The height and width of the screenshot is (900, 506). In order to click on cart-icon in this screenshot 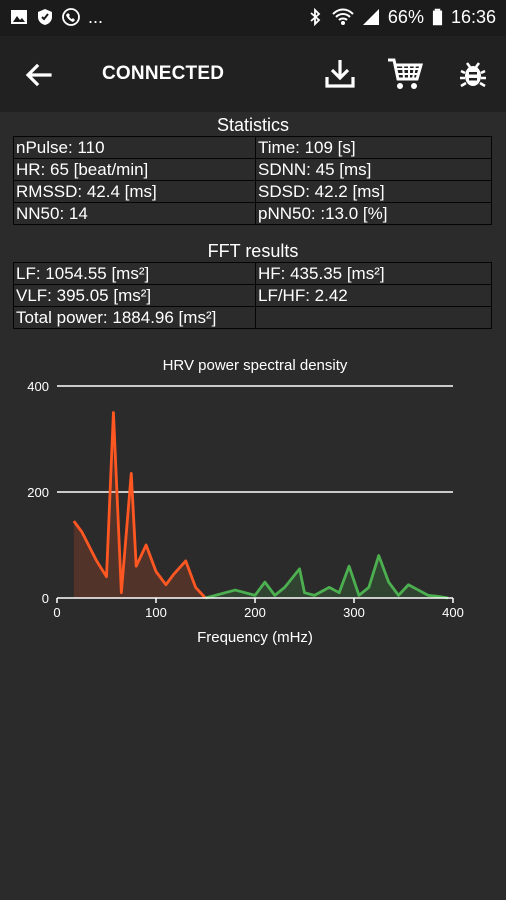, I will do `click(405, 74)`.